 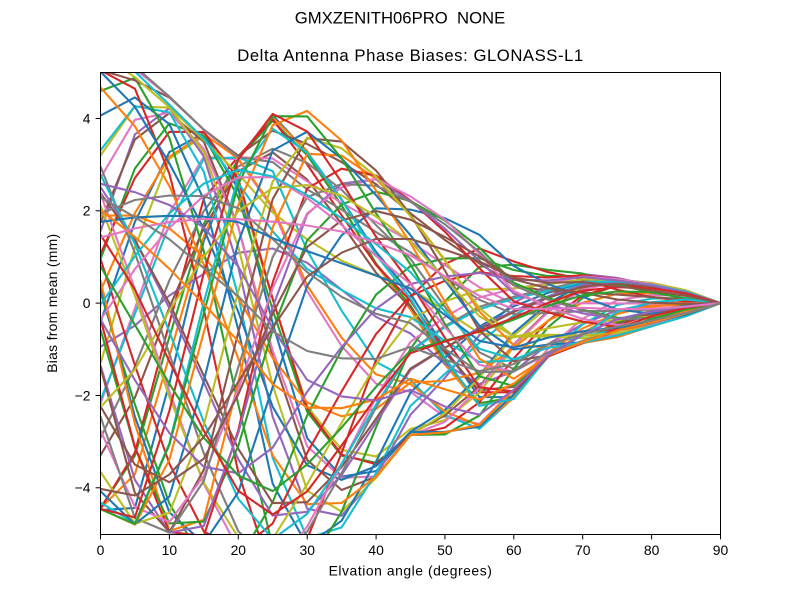 I want to click on svg-text: 90, so click(x=721, y=550).